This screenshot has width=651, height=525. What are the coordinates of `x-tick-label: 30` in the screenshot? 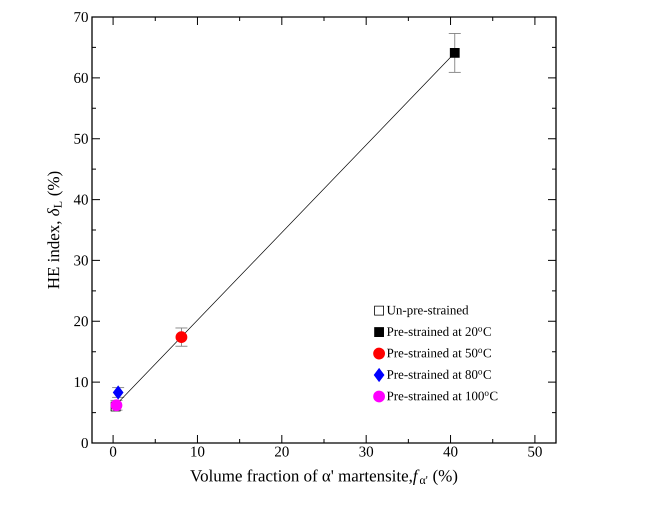 It's located at (366, 451).